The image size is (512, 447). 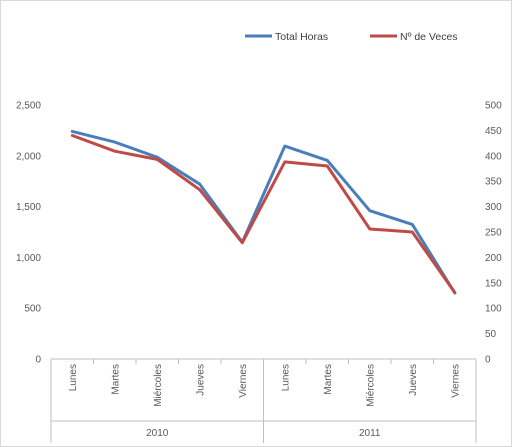 What do you see at coordinates (38, 360) in the screenshot?
I see `y-left-tick-label: 0` at bounding box center [38, 360].